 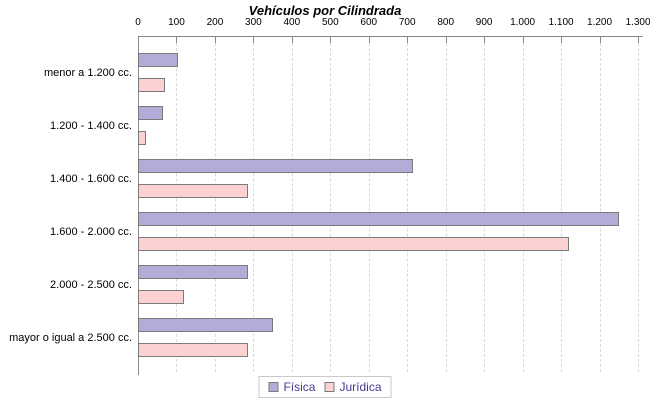 What do you see at coordinates (446, 22) in the screenshot?
I see `x-axis-tick-label: 800` at bounding box center [446, 22].